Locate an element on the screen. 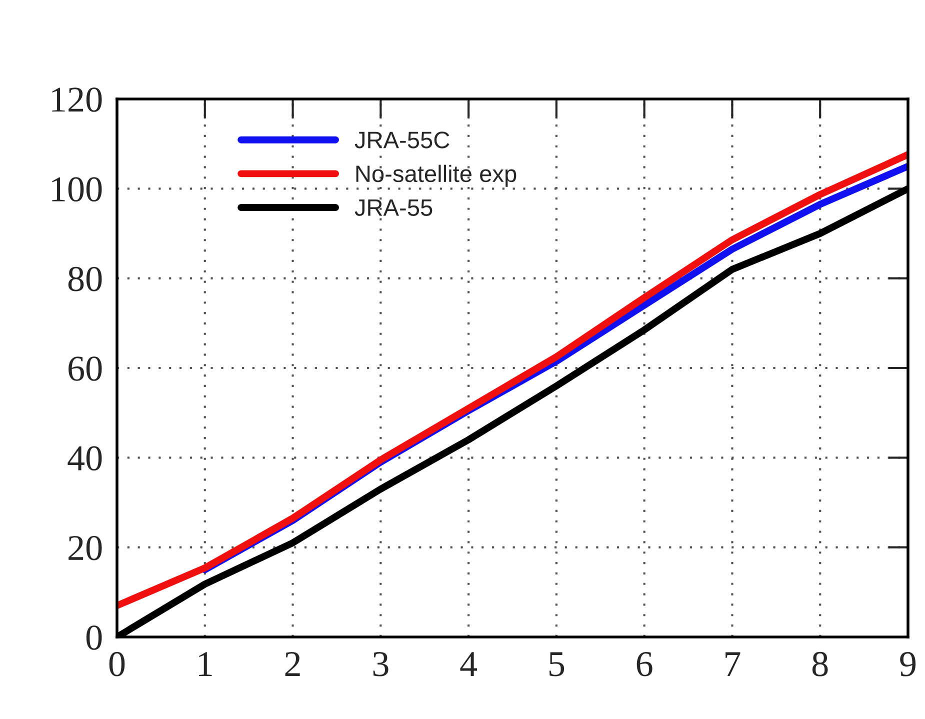 This screenshot has height=719, width=925. x-tick-label: 6 is located at coordinates (644, 664).